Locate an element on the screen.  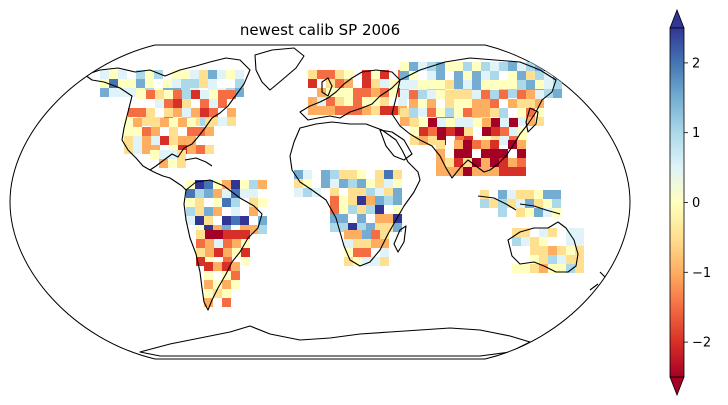
coast-north-america is located at coordinates (167, 114).